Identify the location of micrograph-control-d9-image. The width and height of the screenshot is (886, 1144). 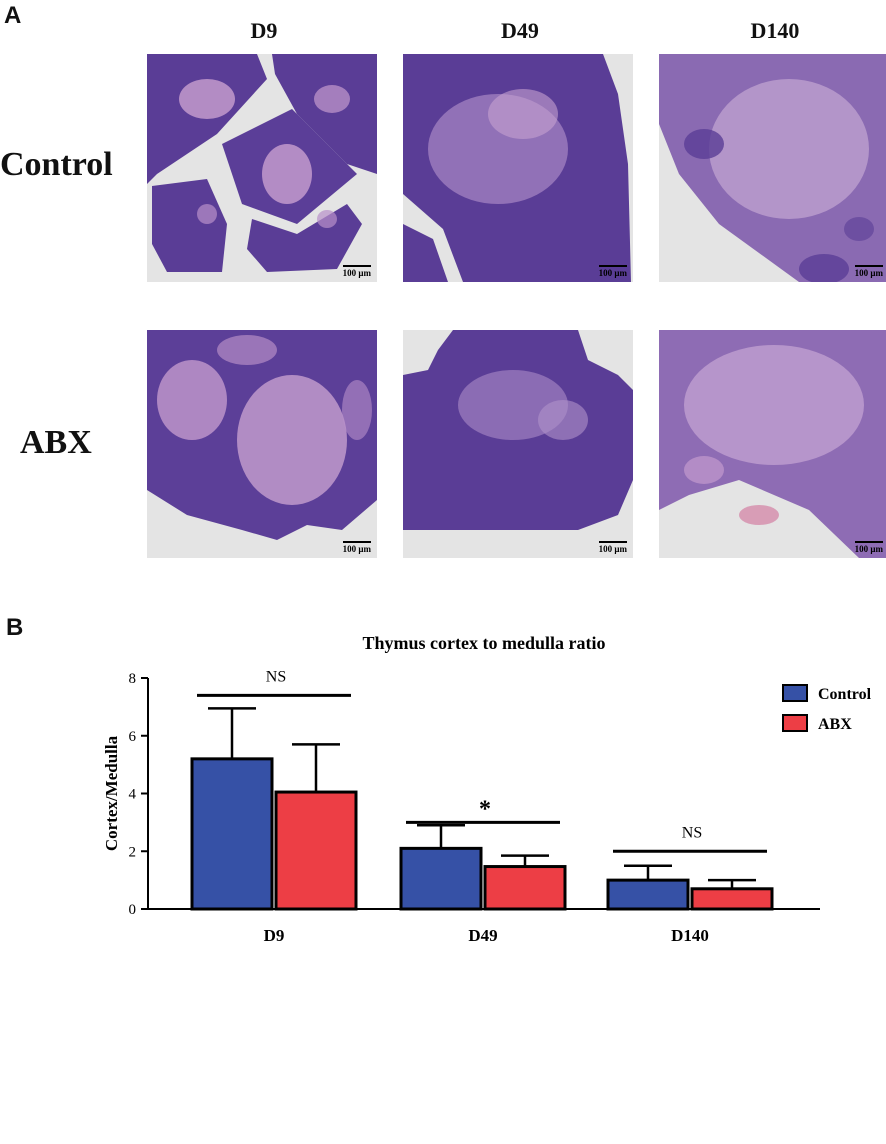
(262, 168).